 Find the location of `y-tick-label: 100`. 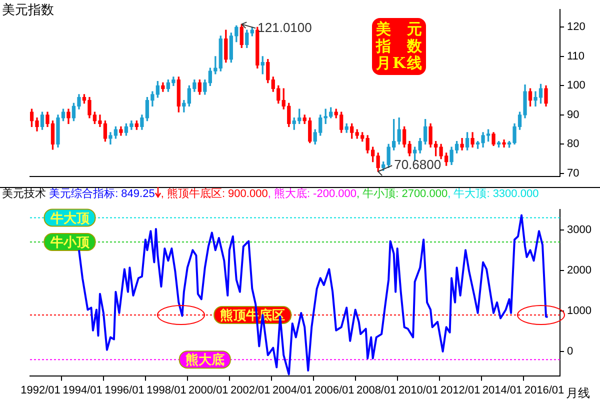

y-tick-label: 100 is located at coordinates (576, 86).